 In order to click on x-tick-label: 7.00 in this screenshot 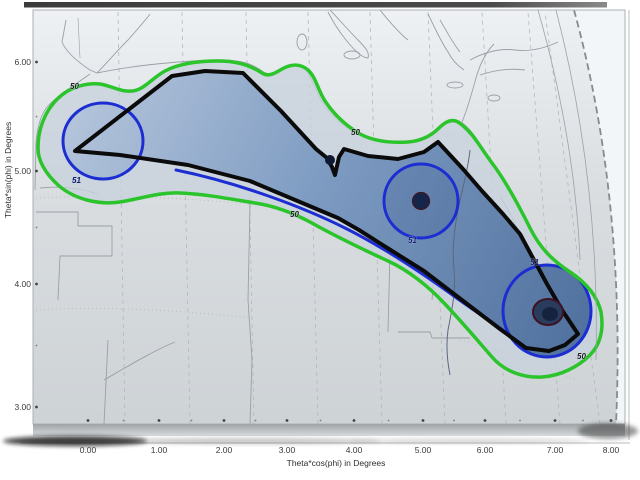, I will do `click(555, 450)`.